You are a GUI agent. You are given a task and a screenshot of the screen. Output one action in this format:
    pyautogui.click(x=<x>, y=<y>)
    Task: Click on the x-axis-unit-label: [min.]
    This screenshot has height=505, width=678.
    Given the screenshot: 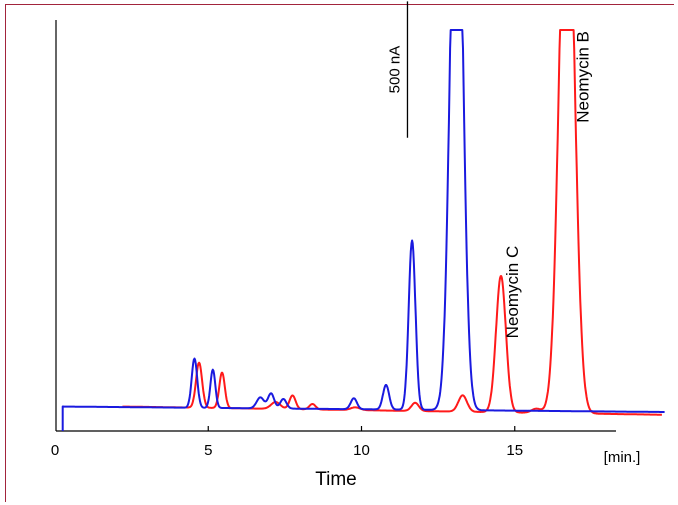 What is the action you would take?
    pyautogui.click(x=622, y=457)
    